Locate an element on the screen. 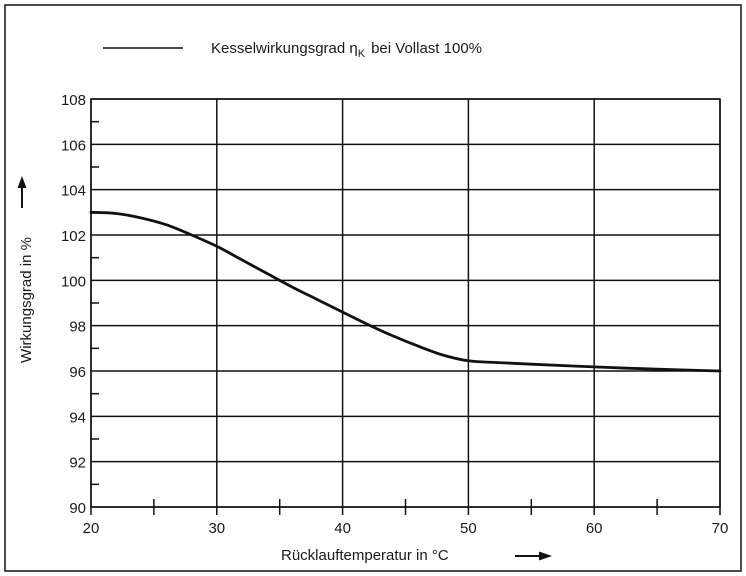 This screenshot has height=576, width=746. y-tick-label: 96 is located at coordinates (77, 372).